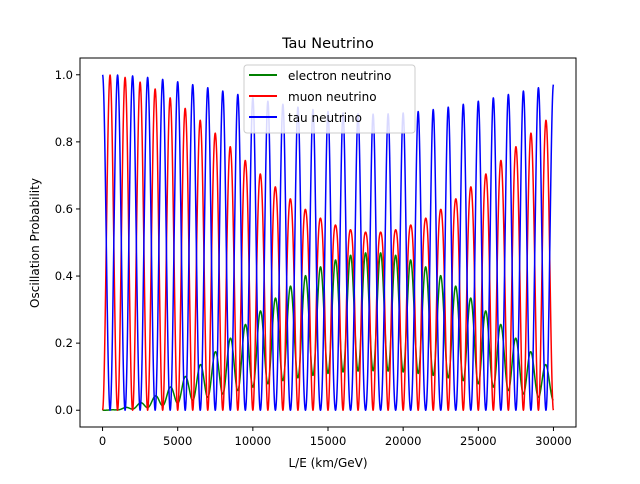 The width and height of the screenshot is (640, 484). I want to click on x-tick-label: 0, so click(102, 441).